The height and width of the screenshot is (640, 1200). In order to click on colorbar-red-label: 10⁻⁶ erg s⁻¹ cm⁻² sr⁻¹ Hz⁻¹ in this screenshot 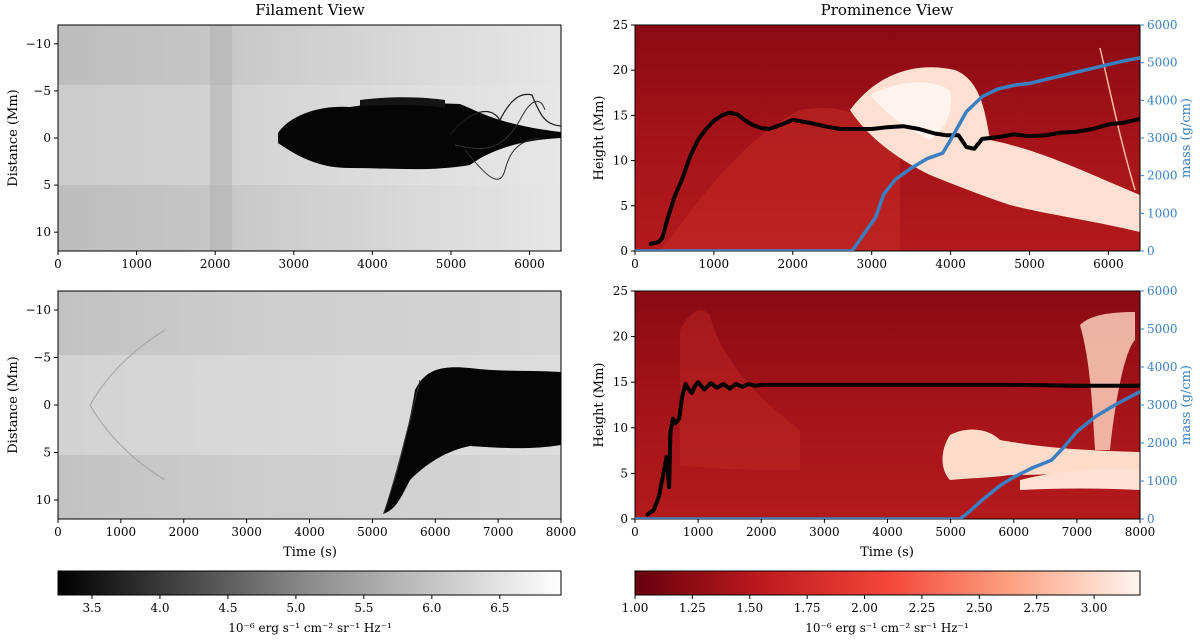, I will do `click(887, 628)`.